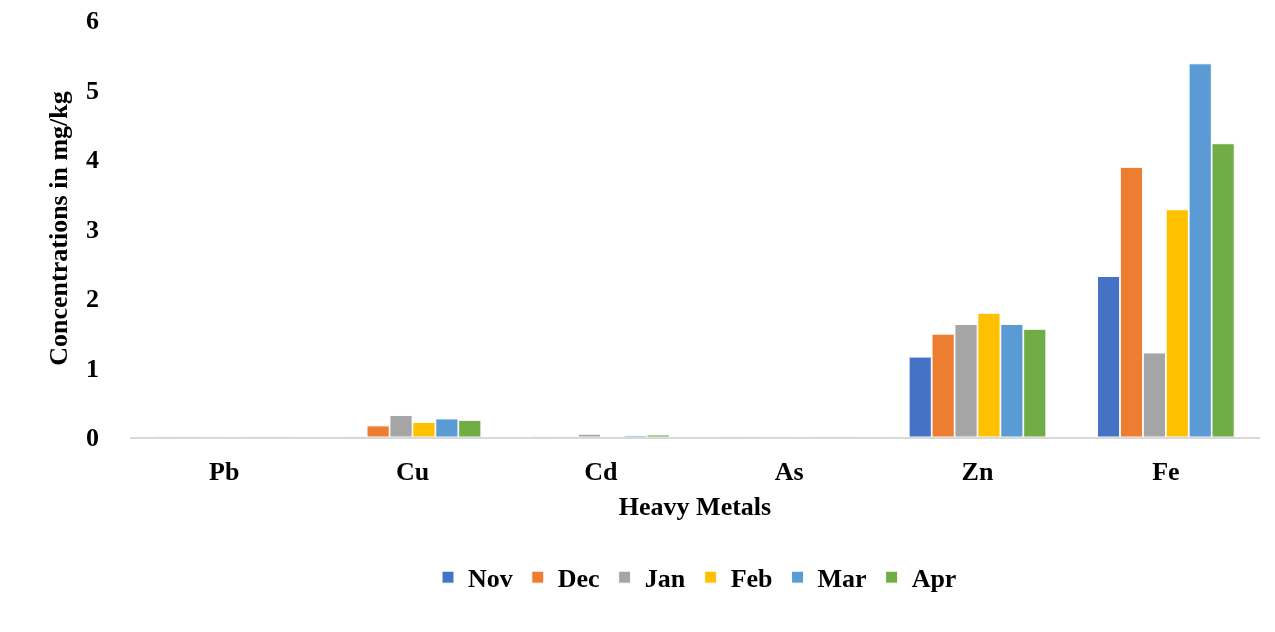  Describe the element at coordinates (578, 579) in the screenshot. I see `legend-label: Dec` at that location.